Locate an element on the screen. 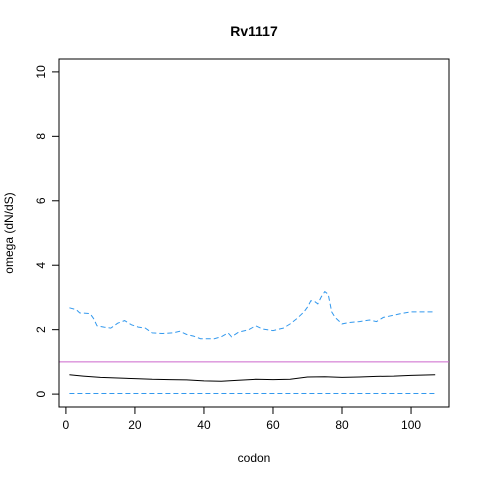  y-tick-label: 6 is located at coordinates (41, 200).